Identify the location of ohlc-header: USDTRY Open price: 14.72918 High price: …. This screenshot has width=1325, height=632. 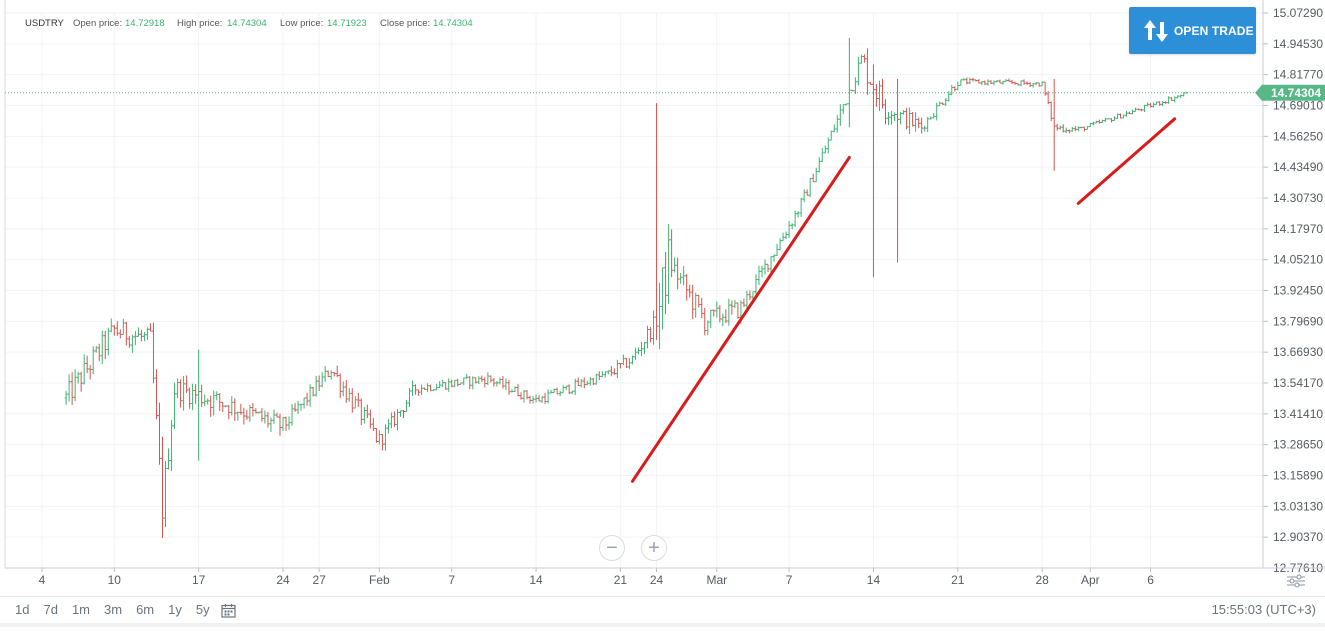
(249, 23).